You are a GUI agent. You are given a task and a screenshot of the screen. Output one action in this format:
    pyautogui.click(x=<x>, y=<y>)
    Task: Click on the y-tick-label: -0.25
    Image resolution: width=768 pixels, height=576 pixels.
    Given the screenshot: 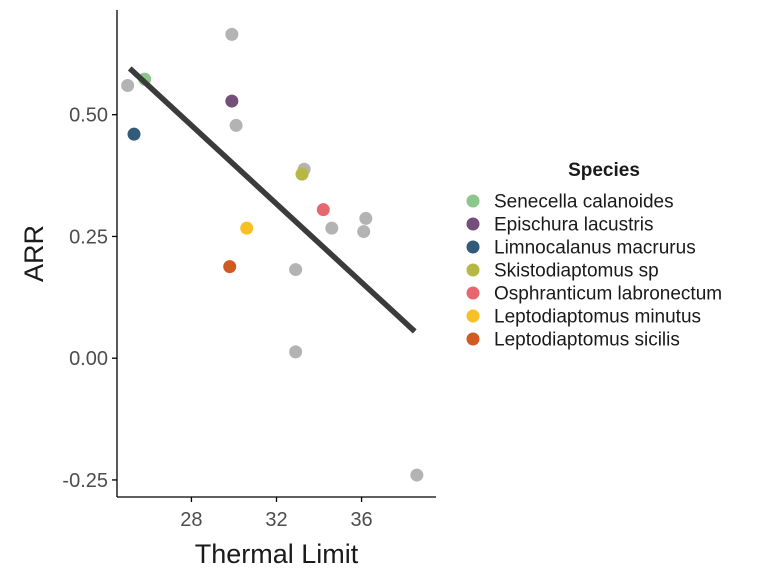 What is the action you would take?
    pyautogui.click(x=85, y=481)
    